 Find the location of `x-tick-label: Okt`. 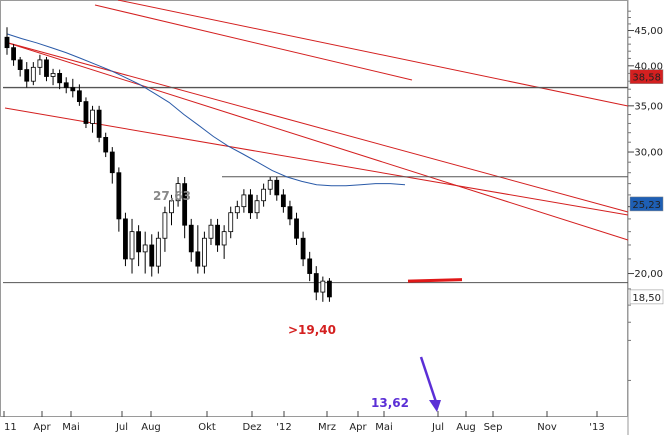

x-tick-label: Okt is located at coordinates (207, 427).